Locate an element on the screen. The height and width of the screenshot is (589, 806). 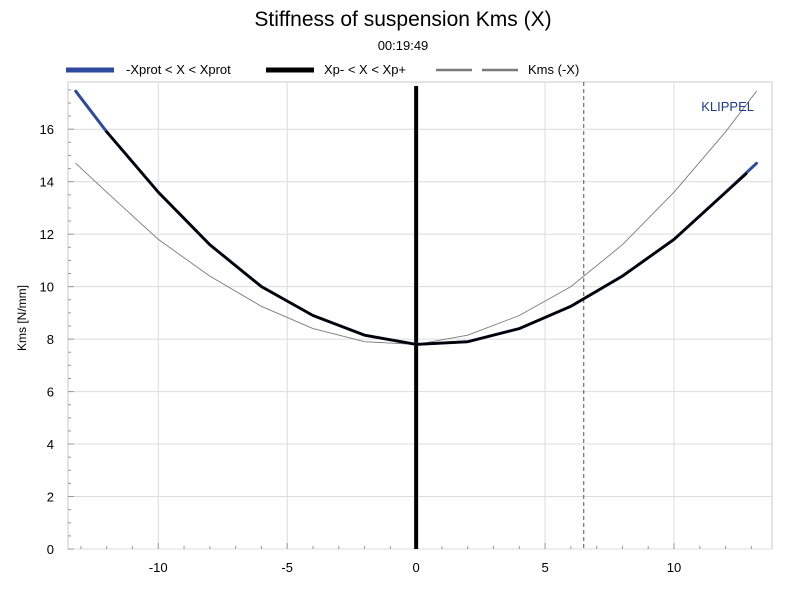
x-tick-label-2: 0 is located at coordinates (416, 567).